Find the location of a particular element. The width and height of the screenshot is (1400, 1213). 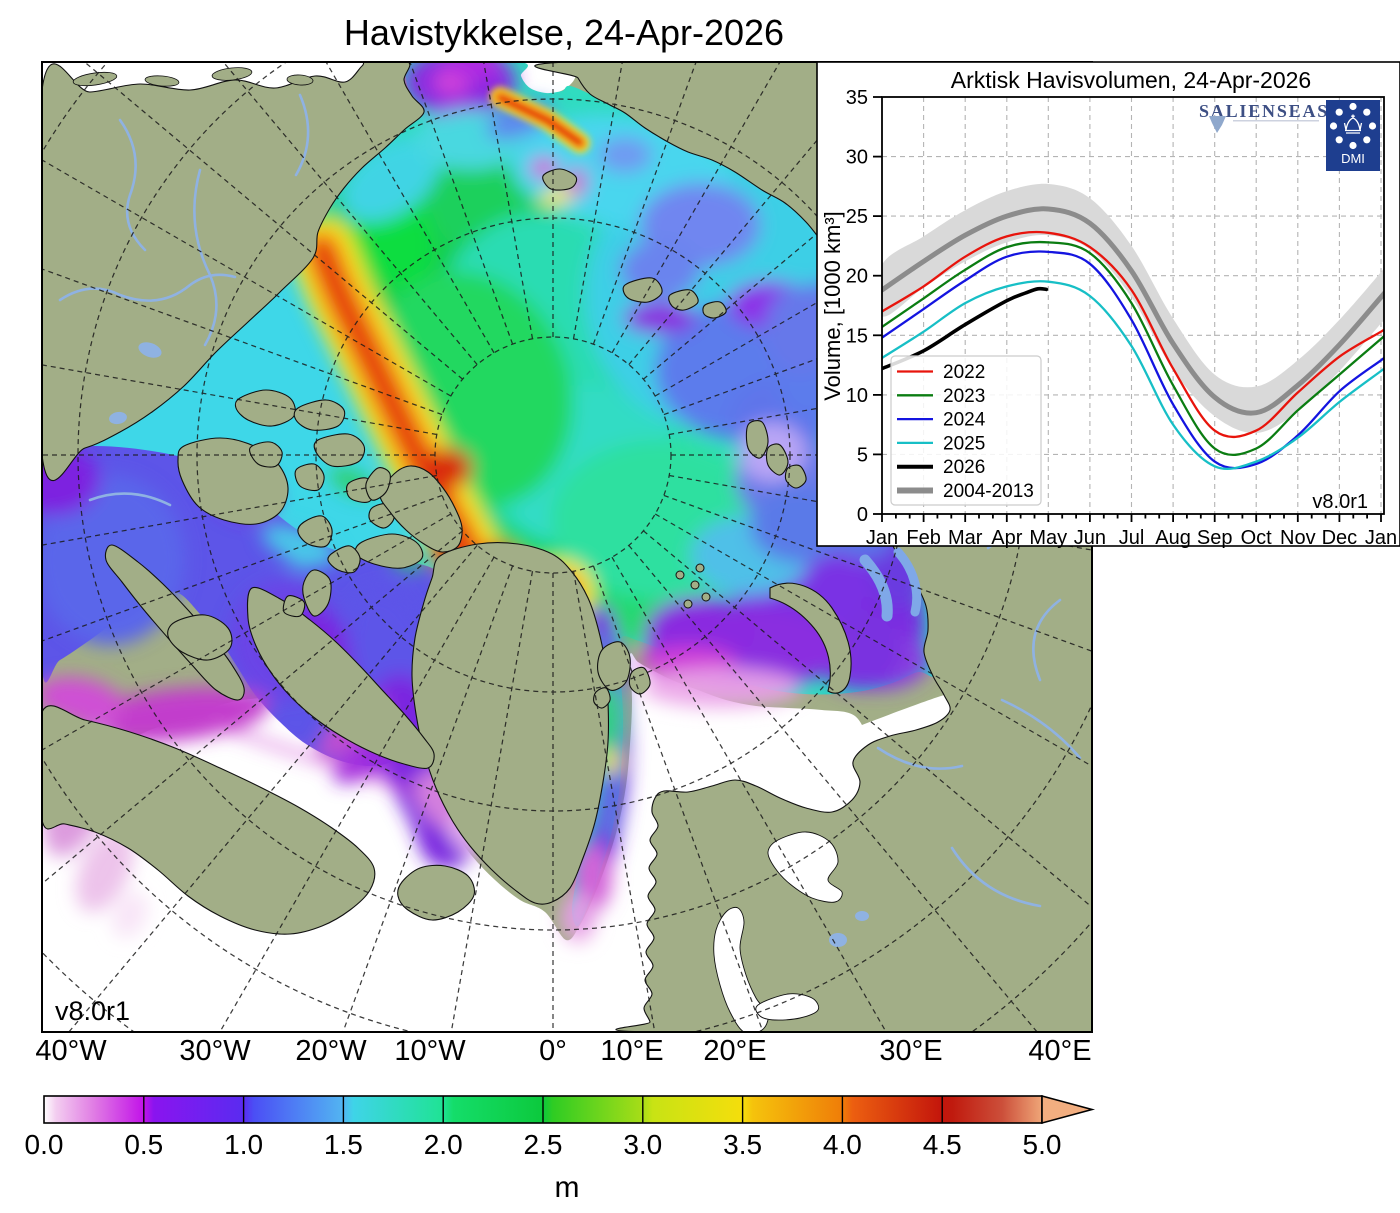

svg-text: 0.5 is located at coordinates (143, 1144).